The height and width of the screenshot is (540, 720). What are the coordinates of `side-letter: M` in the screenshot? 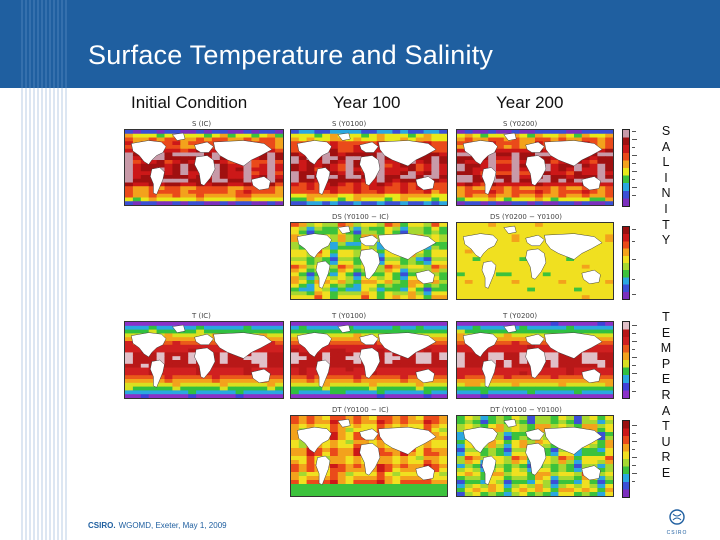 It's located at (666, 348).